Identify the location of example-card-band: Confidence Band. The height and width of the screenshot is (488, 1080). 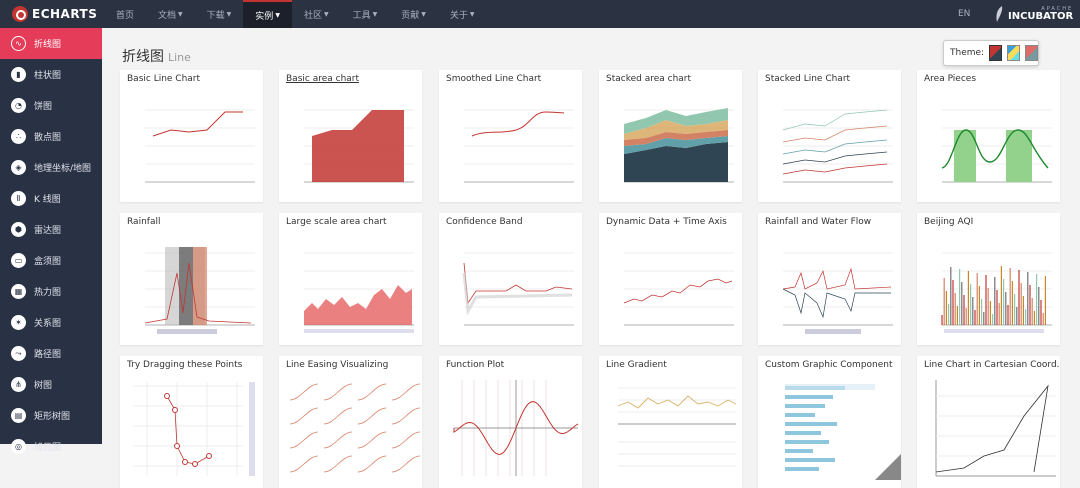
(510, 279).